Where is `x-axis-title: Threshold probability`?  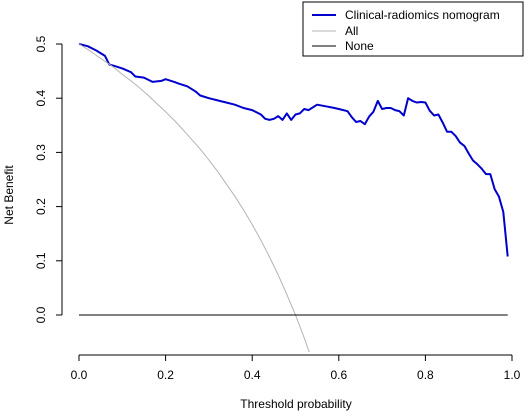
x-axis-title: Threshold probability is located at coordinates (295, 404).